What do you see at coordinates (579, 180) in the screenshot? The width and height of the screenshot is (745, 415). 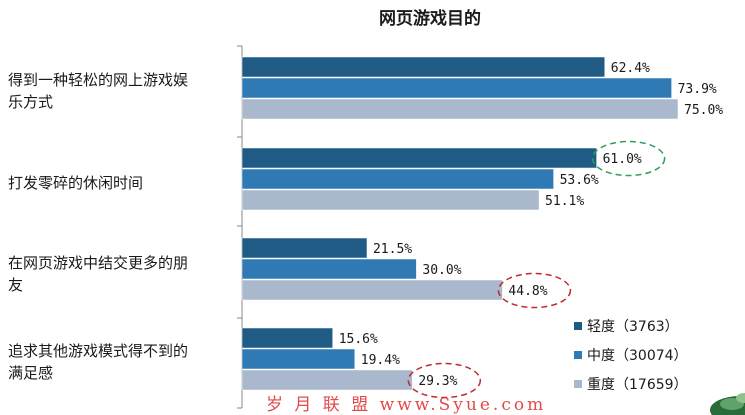 I see `data-label: 53.6%` at bounding box center [579, 180].